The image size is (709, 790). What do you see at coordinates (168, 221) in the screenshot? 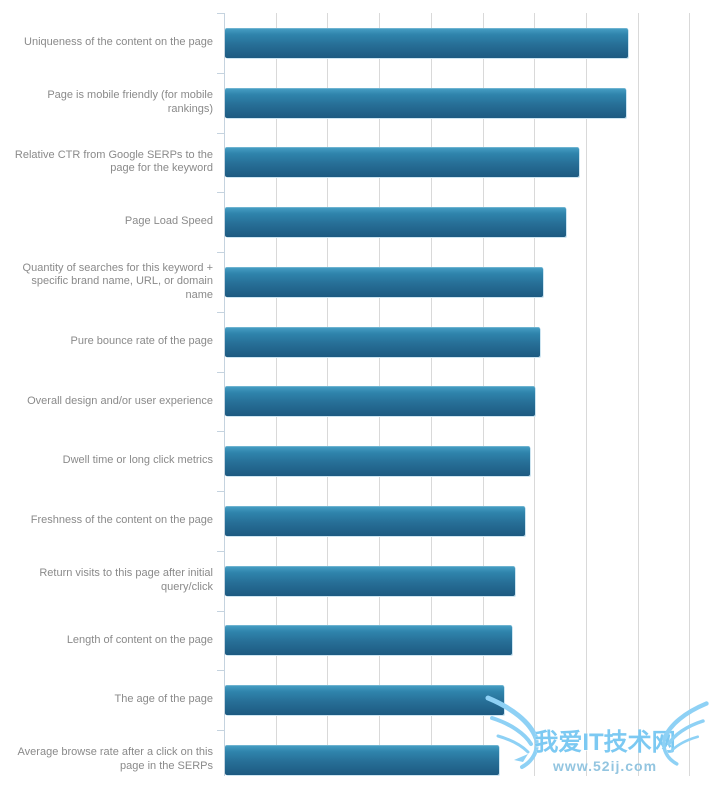
I see `category-label: Page Load Speed` at bounding box center [168, 221].